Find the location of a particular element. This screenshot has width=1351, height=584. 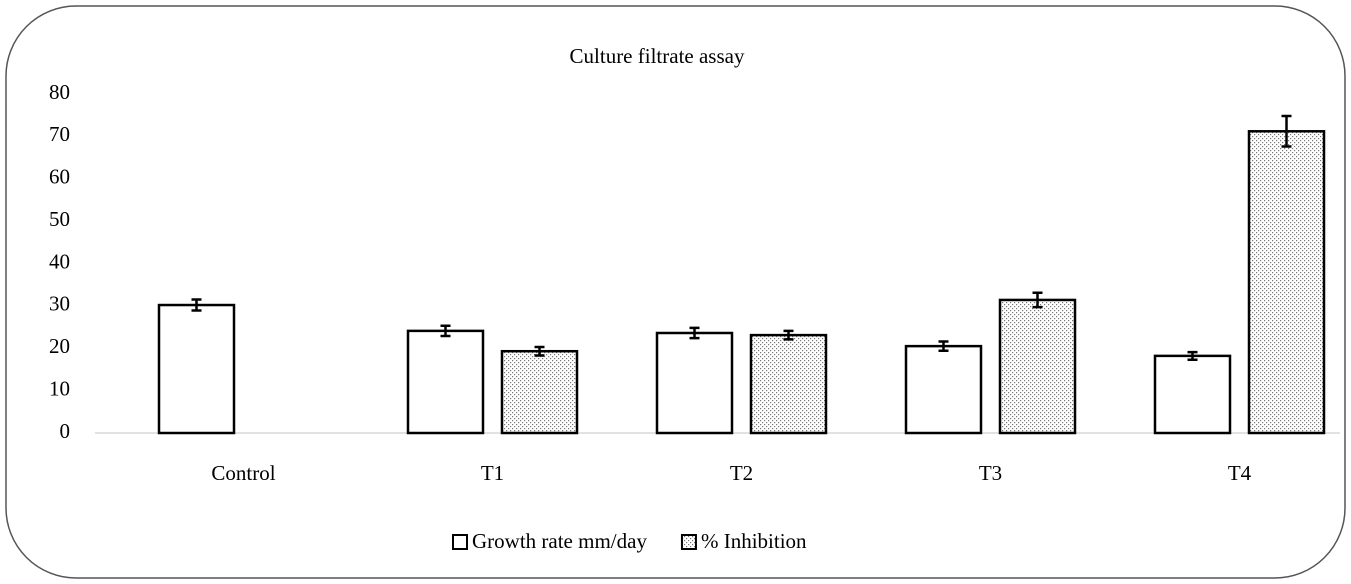

chart-title: Culture filtrate assay is located at coordinates (657, 56).